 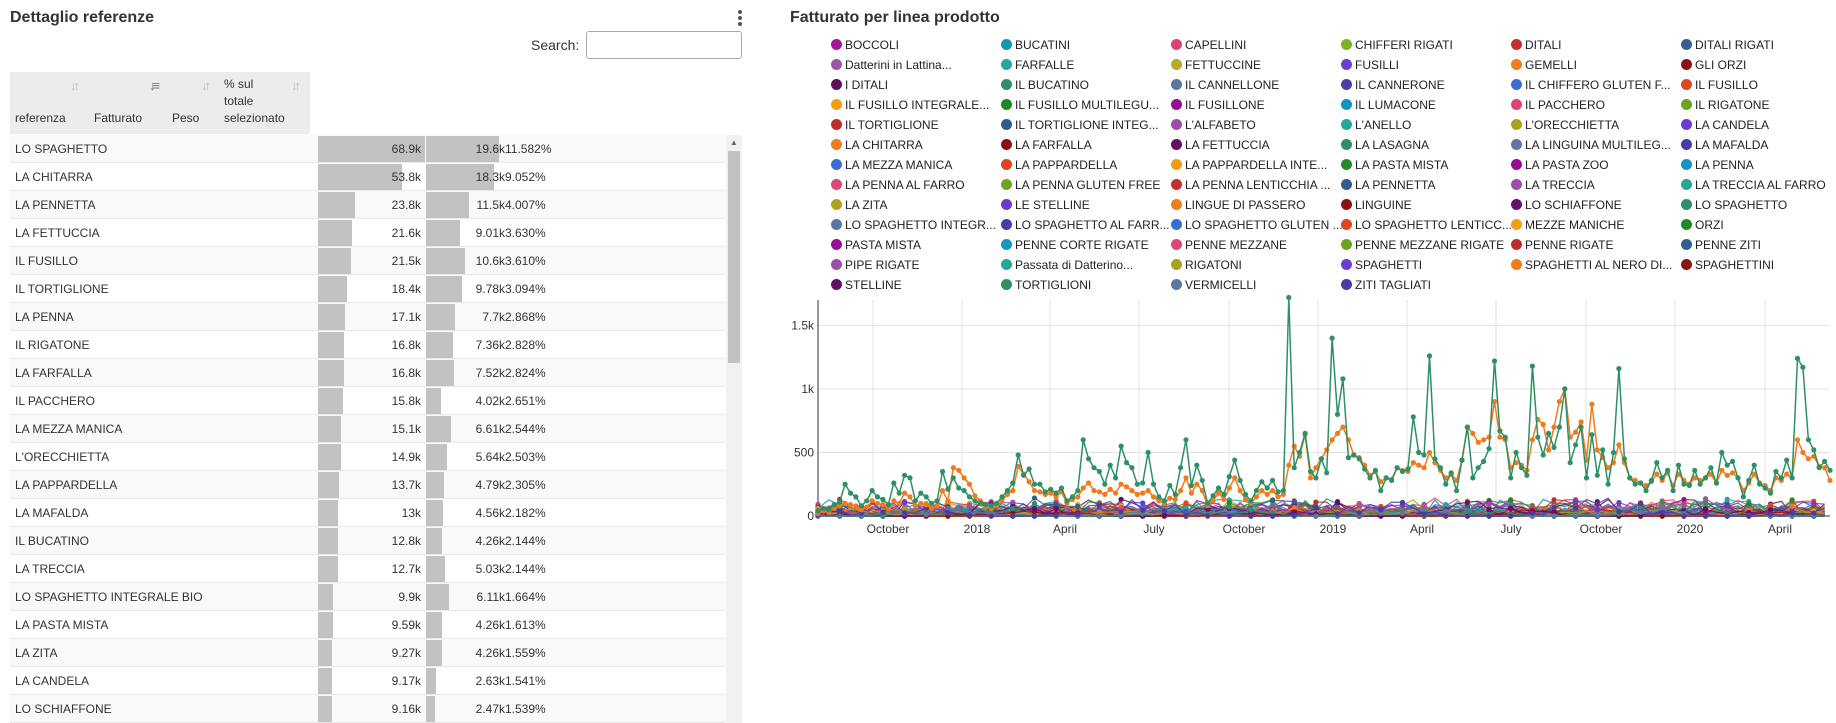 I want to click on legend-item: LA PAPPARDELLA, so click(x=1059, y=165).